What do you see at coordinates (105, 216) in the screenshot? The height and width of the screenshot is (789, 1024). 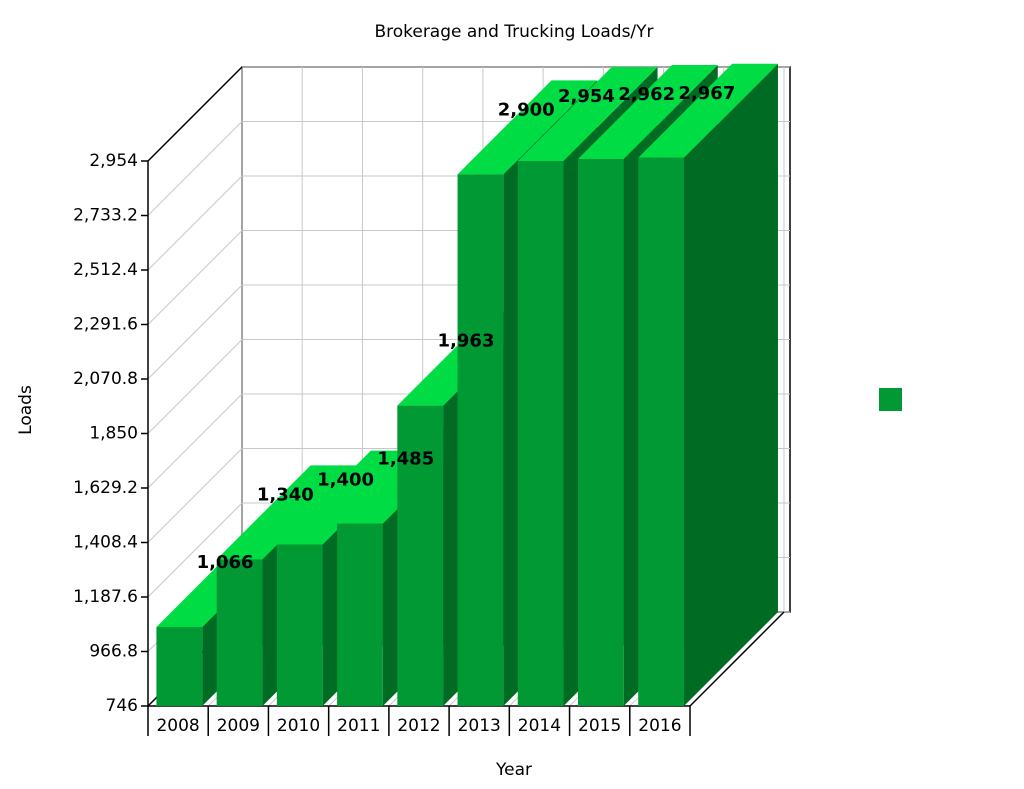 I see `y-tick-label: 2,733.2` at bounding box center [105, 216].